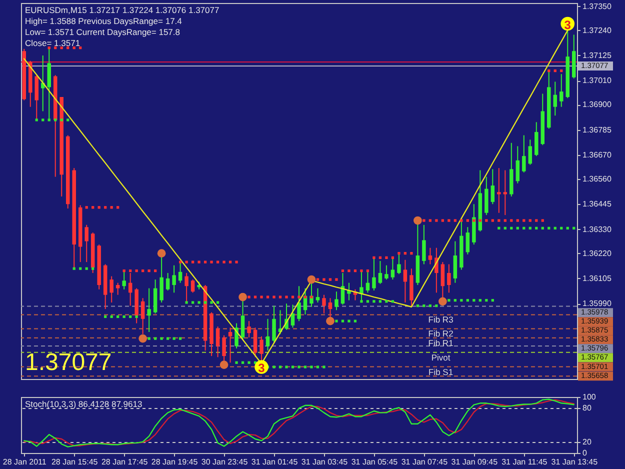 This screenshot has height=469, width=625. What do you see at coordinates (441, 357) in the screenshot?
I see `ref-line-label: Pivot` at bounding box center [441, 357].